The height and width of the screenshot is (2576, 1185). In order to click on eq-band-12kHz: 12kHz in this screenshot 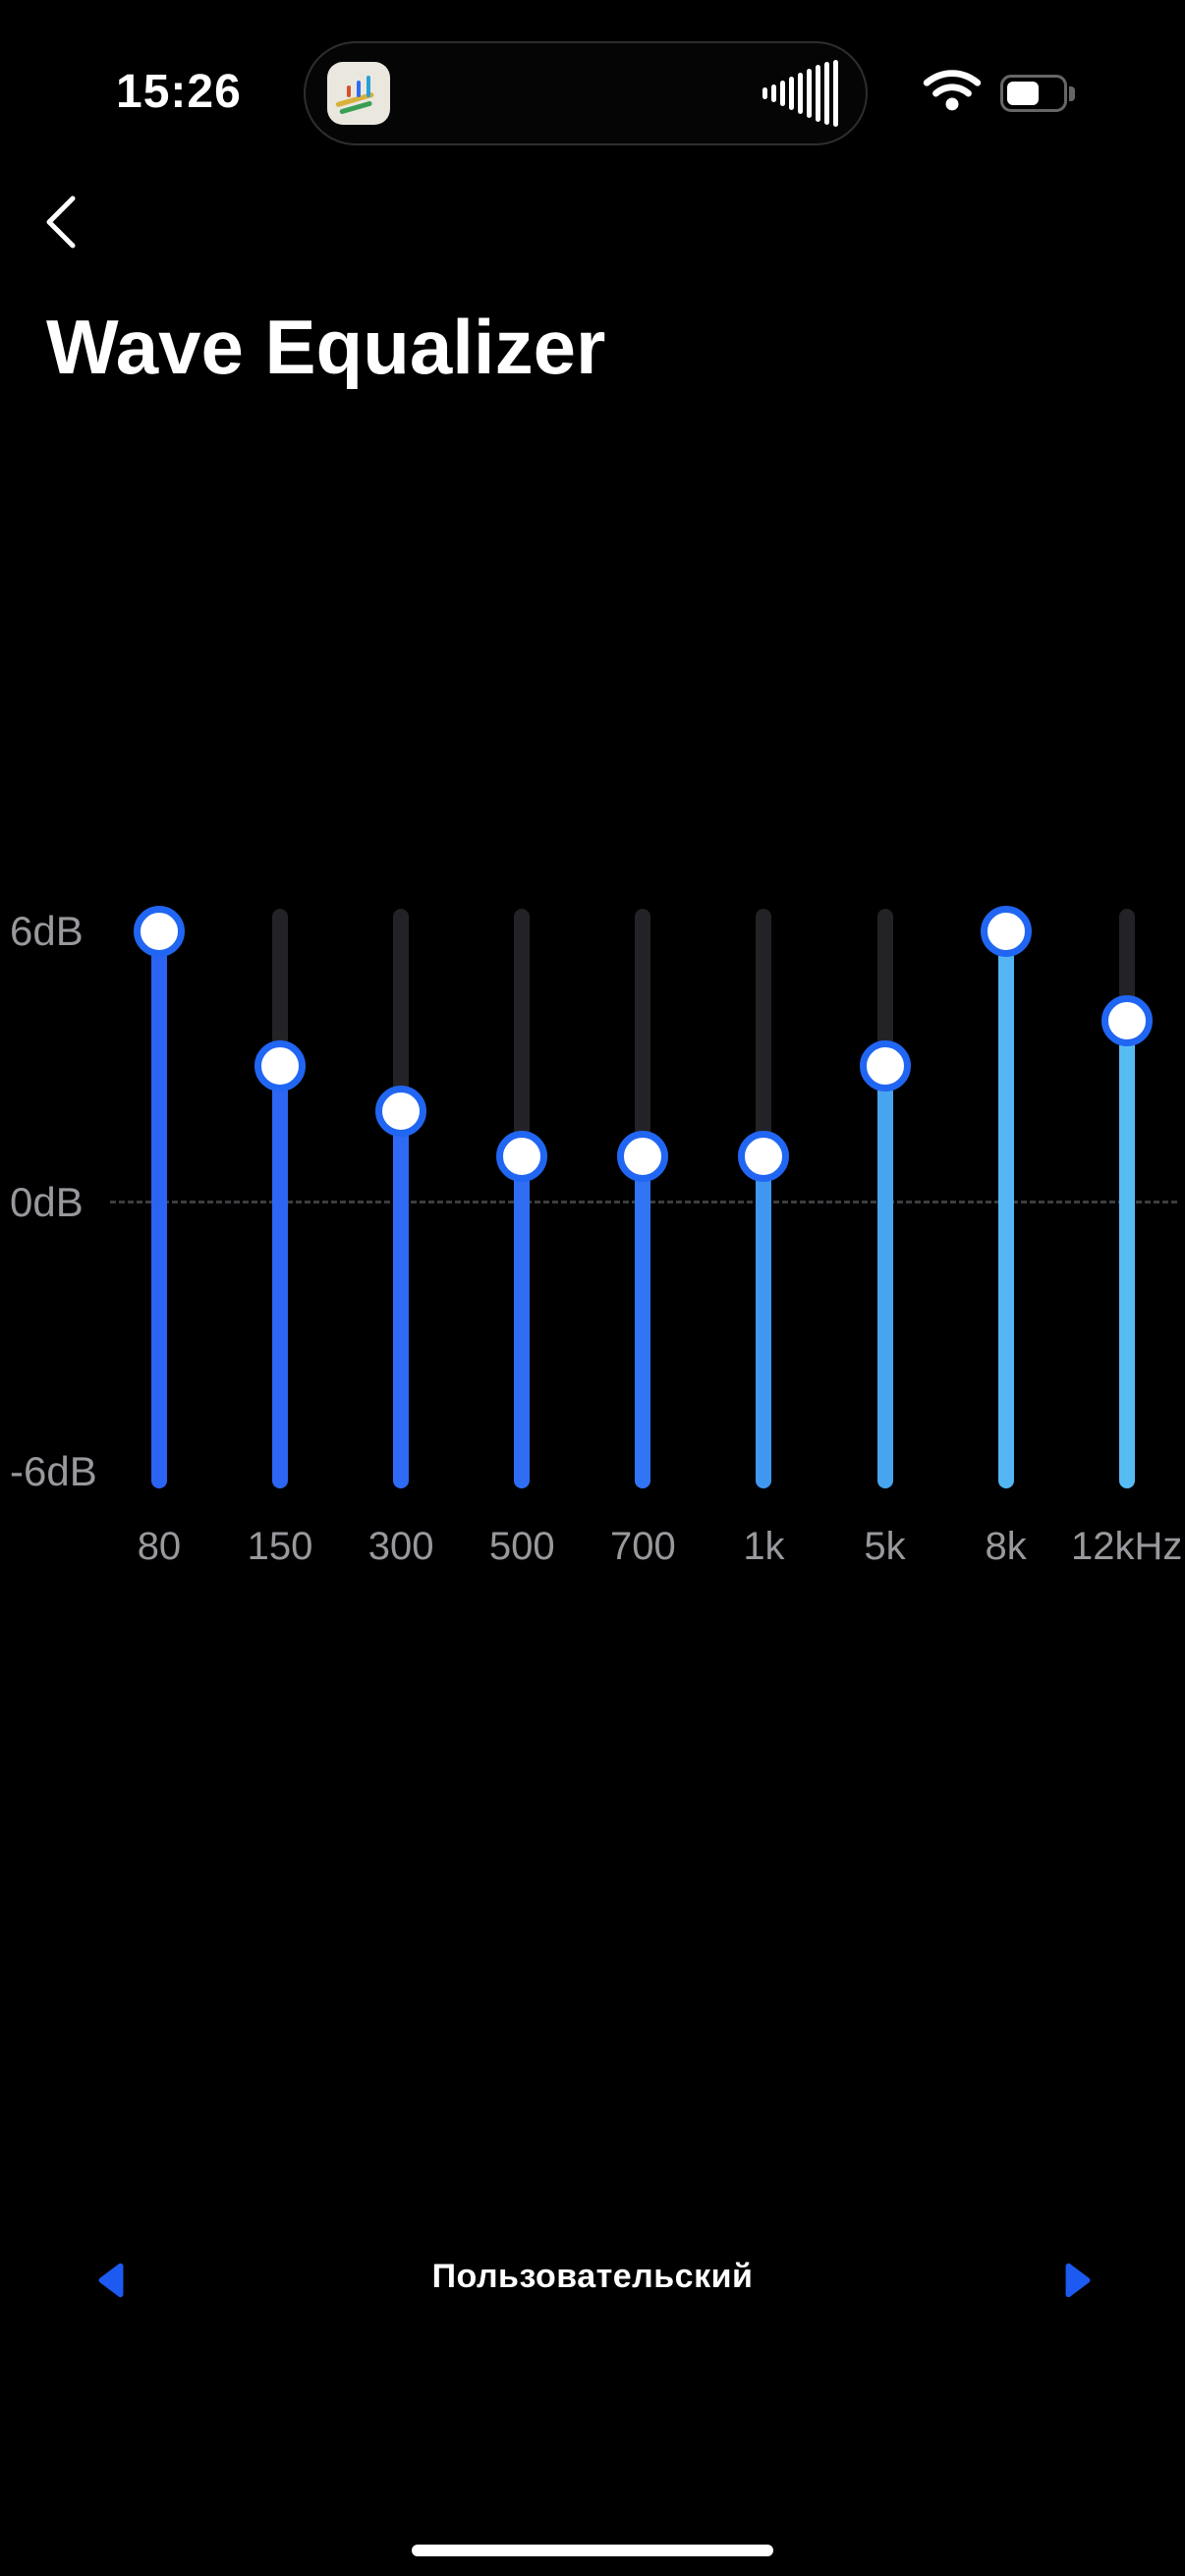, I will do `click(1126, 1257)`.